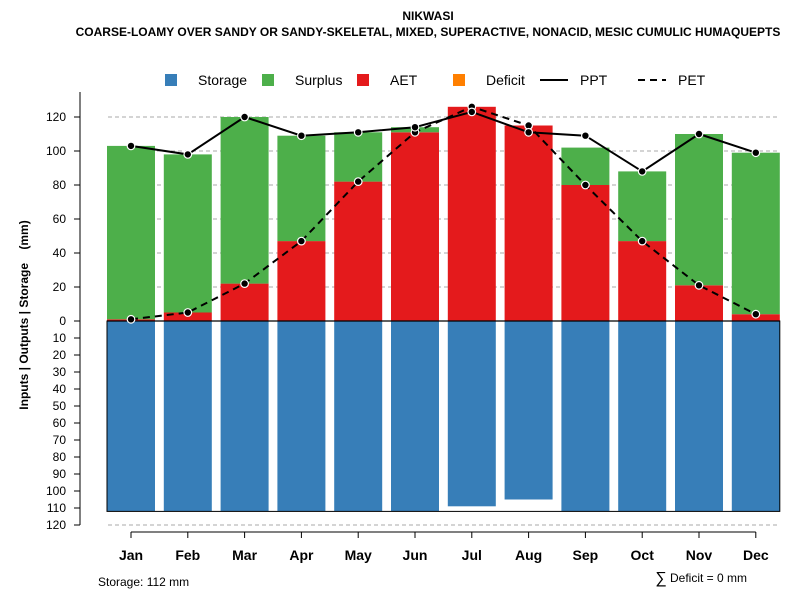 This screenshot has height=600, width=800. Describe the element at coordinates (528, 223) in the screenshot. I see `aet-bar-aug` at that location.